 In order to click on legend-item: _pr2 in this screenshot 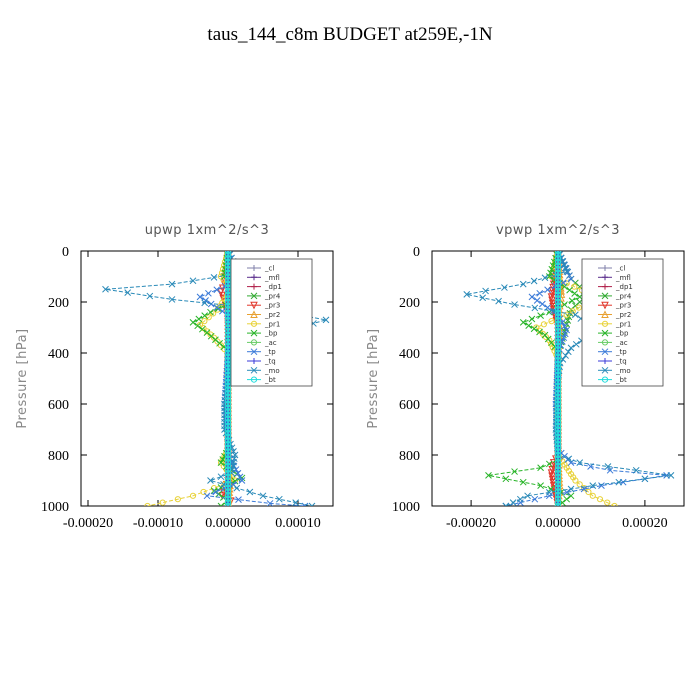, I will do `click(263, 314)`.